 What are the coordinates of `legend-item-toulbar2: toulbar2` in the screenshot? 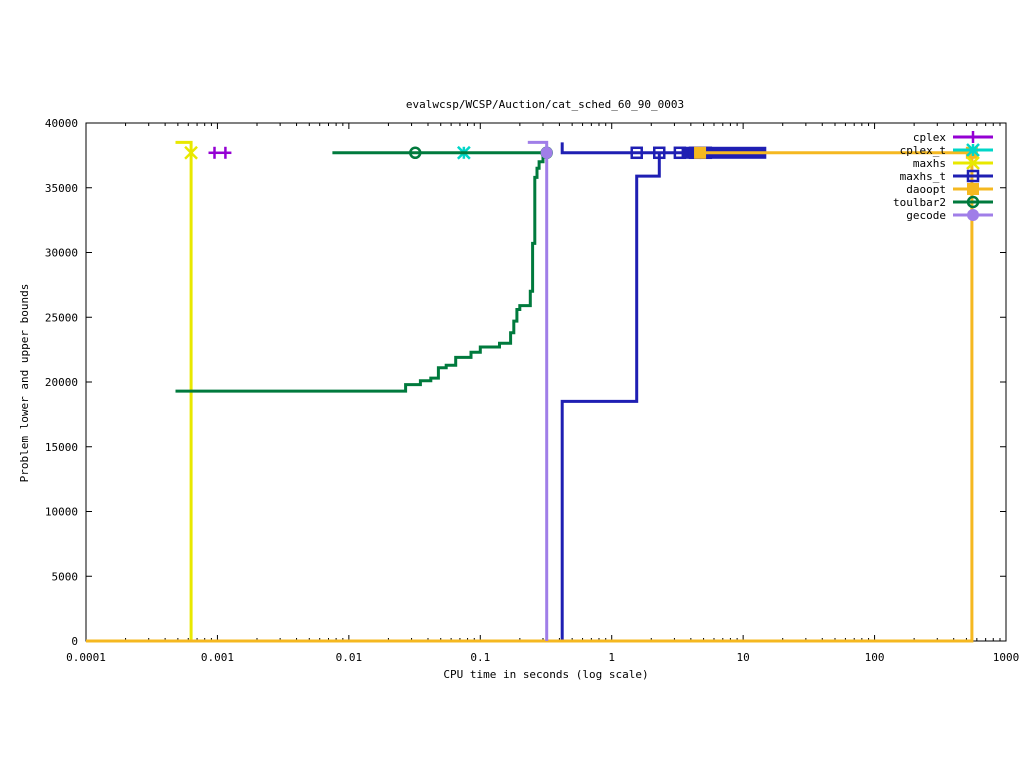 It's located at (943, 202).